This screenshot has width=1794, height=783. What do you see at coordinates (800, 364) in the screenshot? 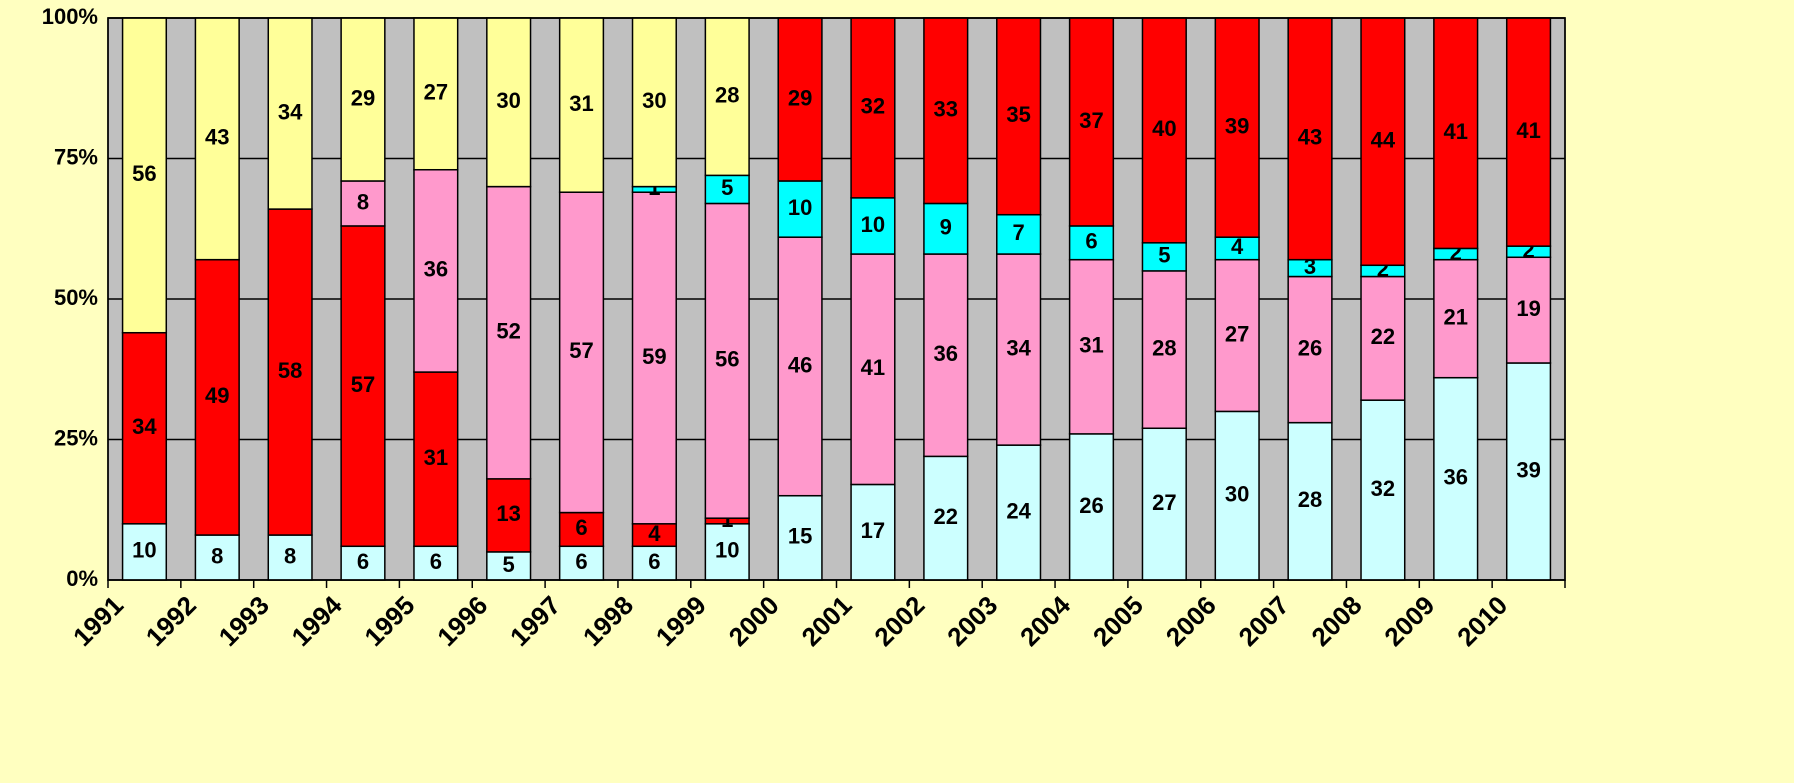
I see `data-label: 46` at bounding box center [800, 364].